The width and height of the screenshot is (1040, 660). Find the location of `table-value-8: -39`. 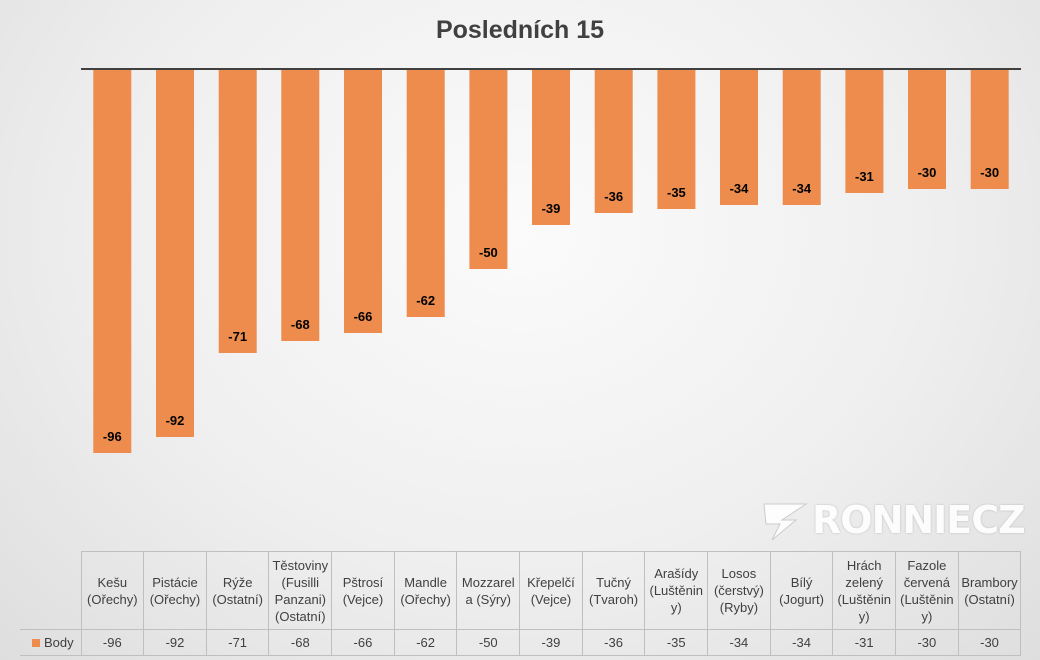

table-value-8: -39 is located at coordinates (551, 642).